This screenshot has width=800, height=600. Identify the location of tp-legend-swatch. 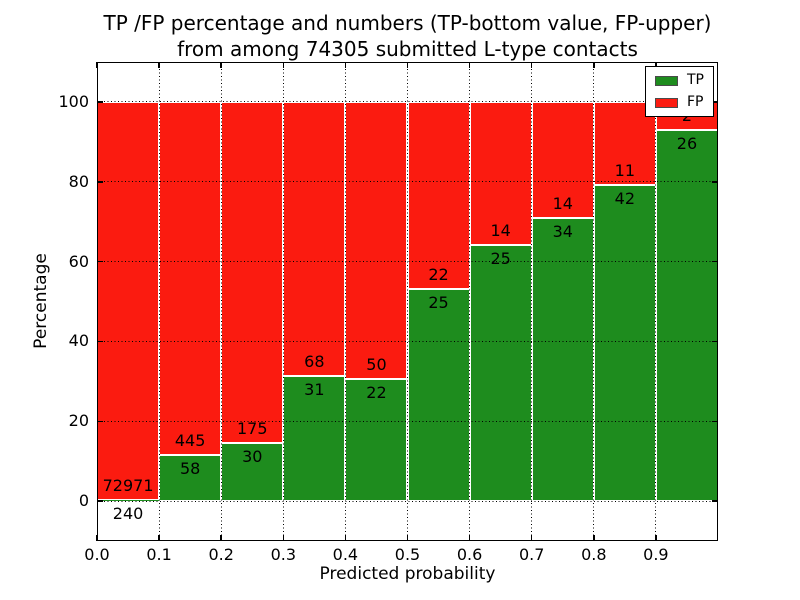
(666, 80).